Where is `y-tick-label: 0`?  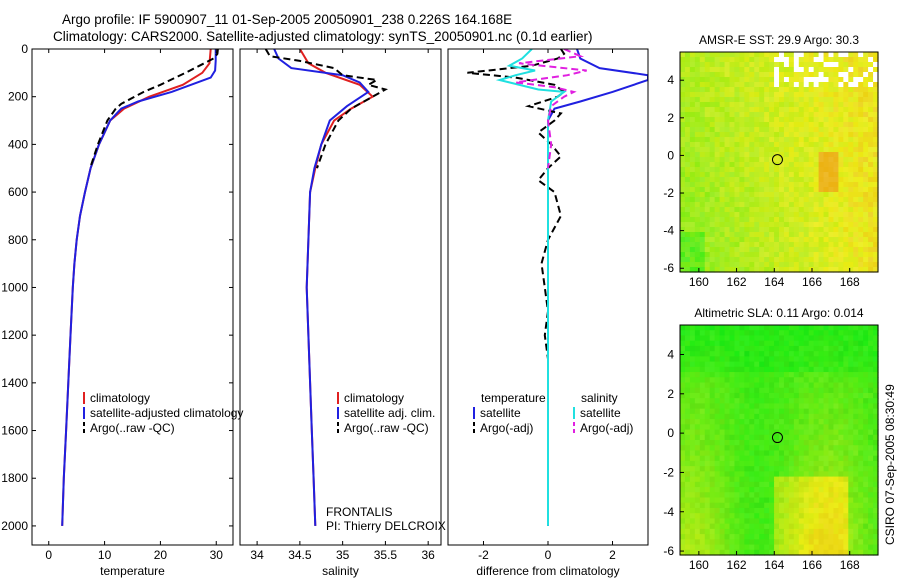 y-tick-label: 0 is located at coordinates (670, 433).